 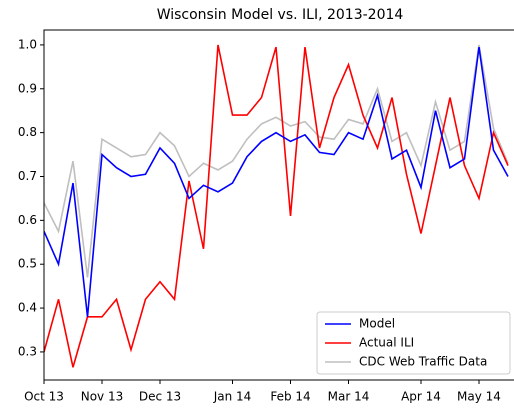 I want to click on y-tick-label: 0.7, so click(x=27, y=176).